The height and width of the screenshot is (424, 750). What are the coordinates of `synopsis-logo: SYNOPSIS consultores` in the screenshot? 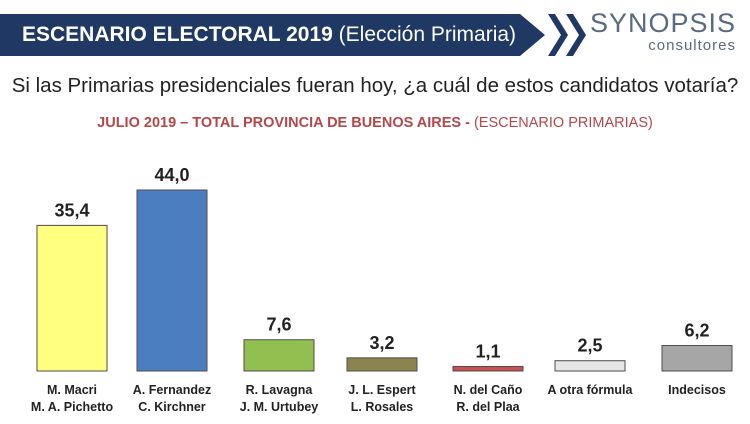 It's located at (663, 31).